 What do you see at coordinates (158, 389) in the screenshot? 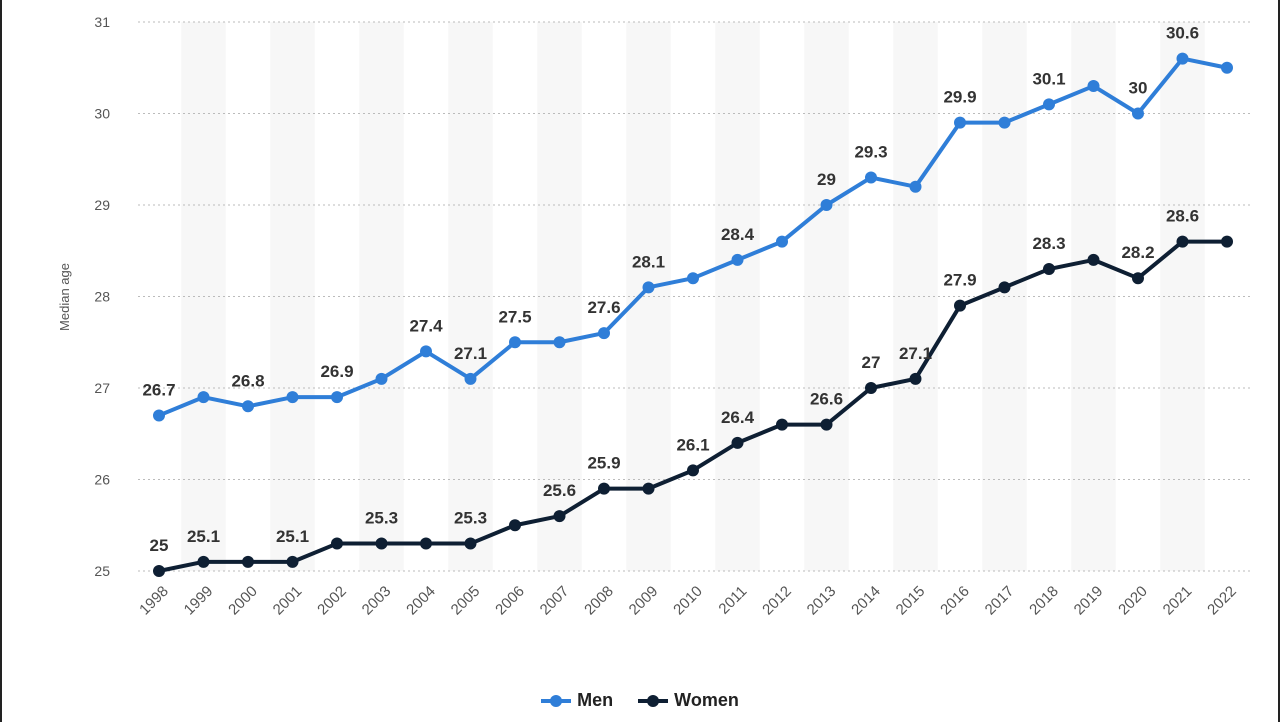
I see `data-label-men: 26.7` at bounding box center [158, 389].